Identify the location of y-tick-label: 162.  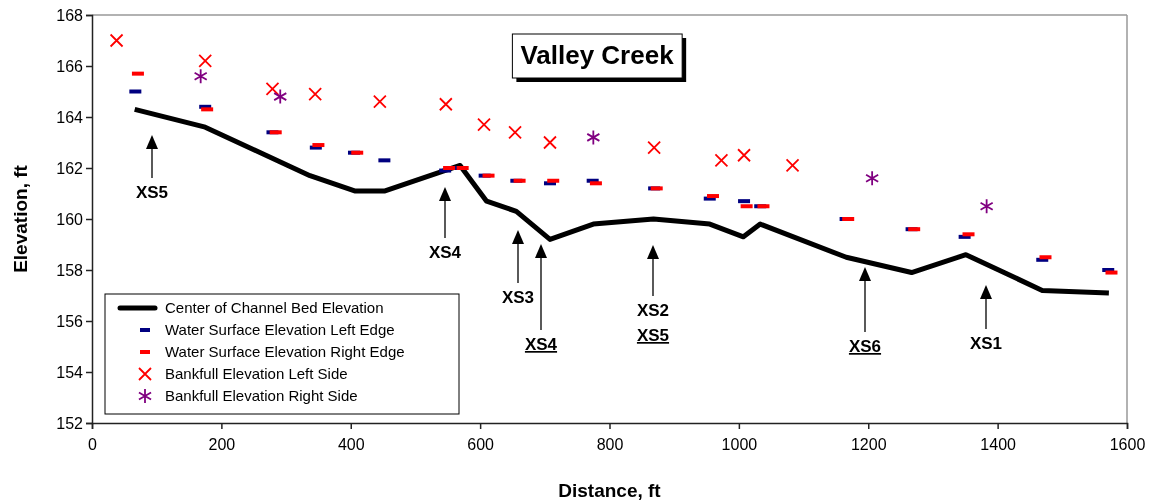
(70, 168).